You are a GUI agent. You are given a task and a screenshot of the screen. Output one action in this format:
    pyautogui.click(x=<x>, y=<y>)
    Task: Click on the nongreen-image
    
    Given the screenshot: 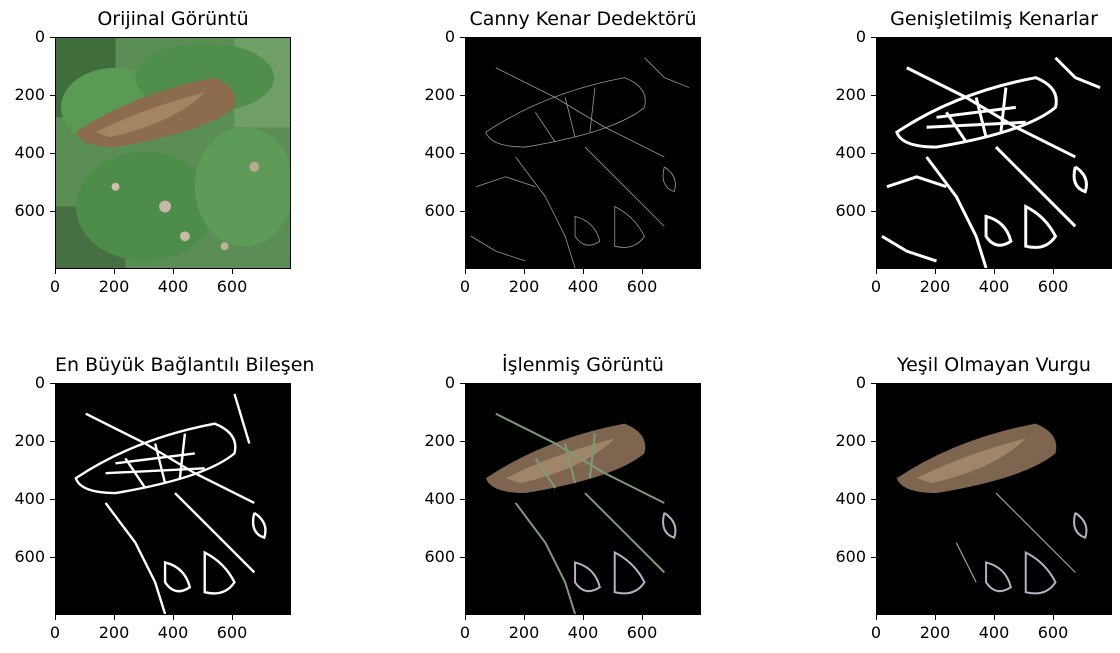 What is the action you would take?
    pyautogui.click(x=994, y=499)
    